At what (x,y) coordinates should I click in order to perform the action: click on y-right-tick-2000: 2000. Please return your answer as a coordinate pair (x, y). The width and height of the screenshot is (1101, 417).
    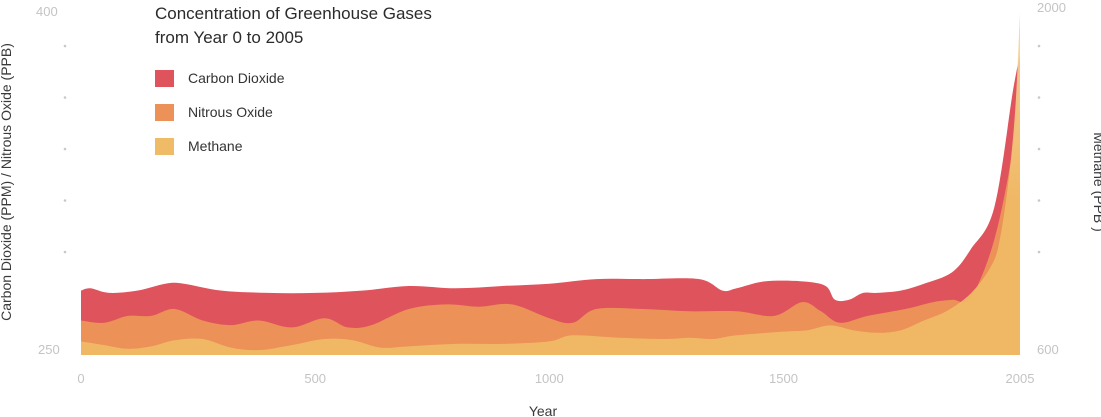
    Looking at the image, I should click on (1051, 7).